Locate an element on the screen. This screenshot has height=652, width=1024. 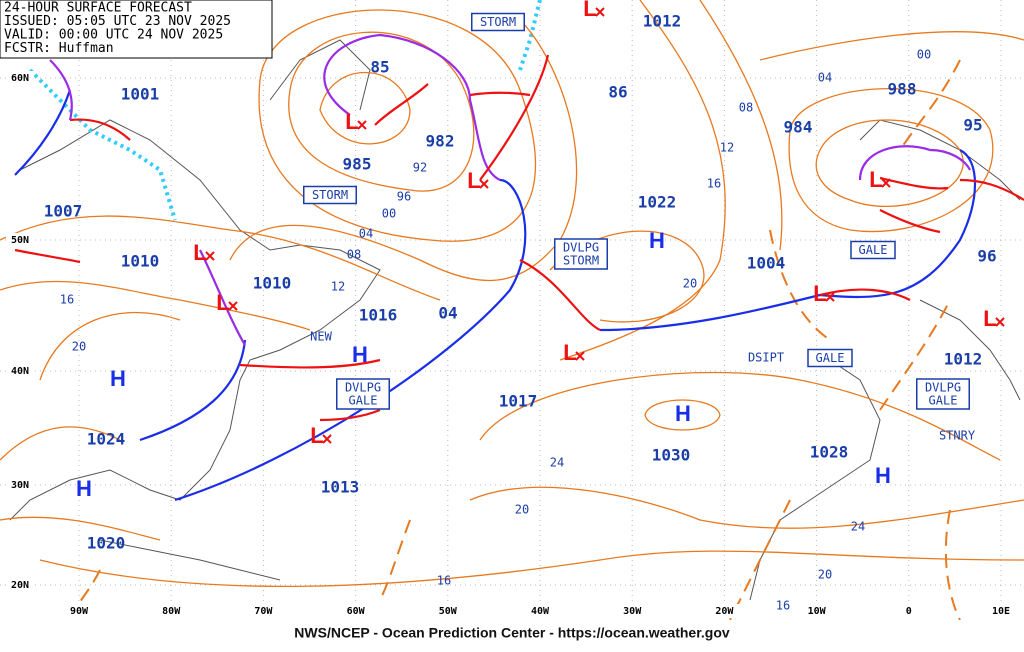
lon-label: 90W is located at coordinates (79, 611).